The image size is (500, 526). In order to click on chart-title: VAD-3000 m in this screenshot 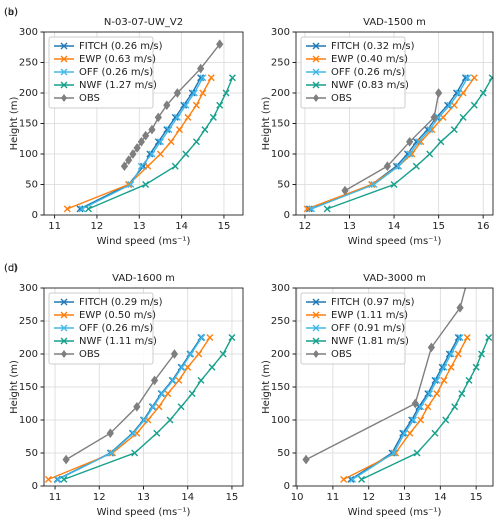, I will do `click(394, 278)`.